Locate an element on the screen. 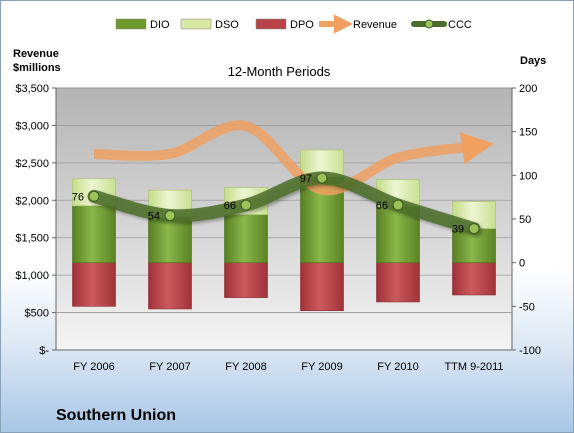  legend: DIO DSO DPO Revenue CCC is located at coordinates (293, 24).